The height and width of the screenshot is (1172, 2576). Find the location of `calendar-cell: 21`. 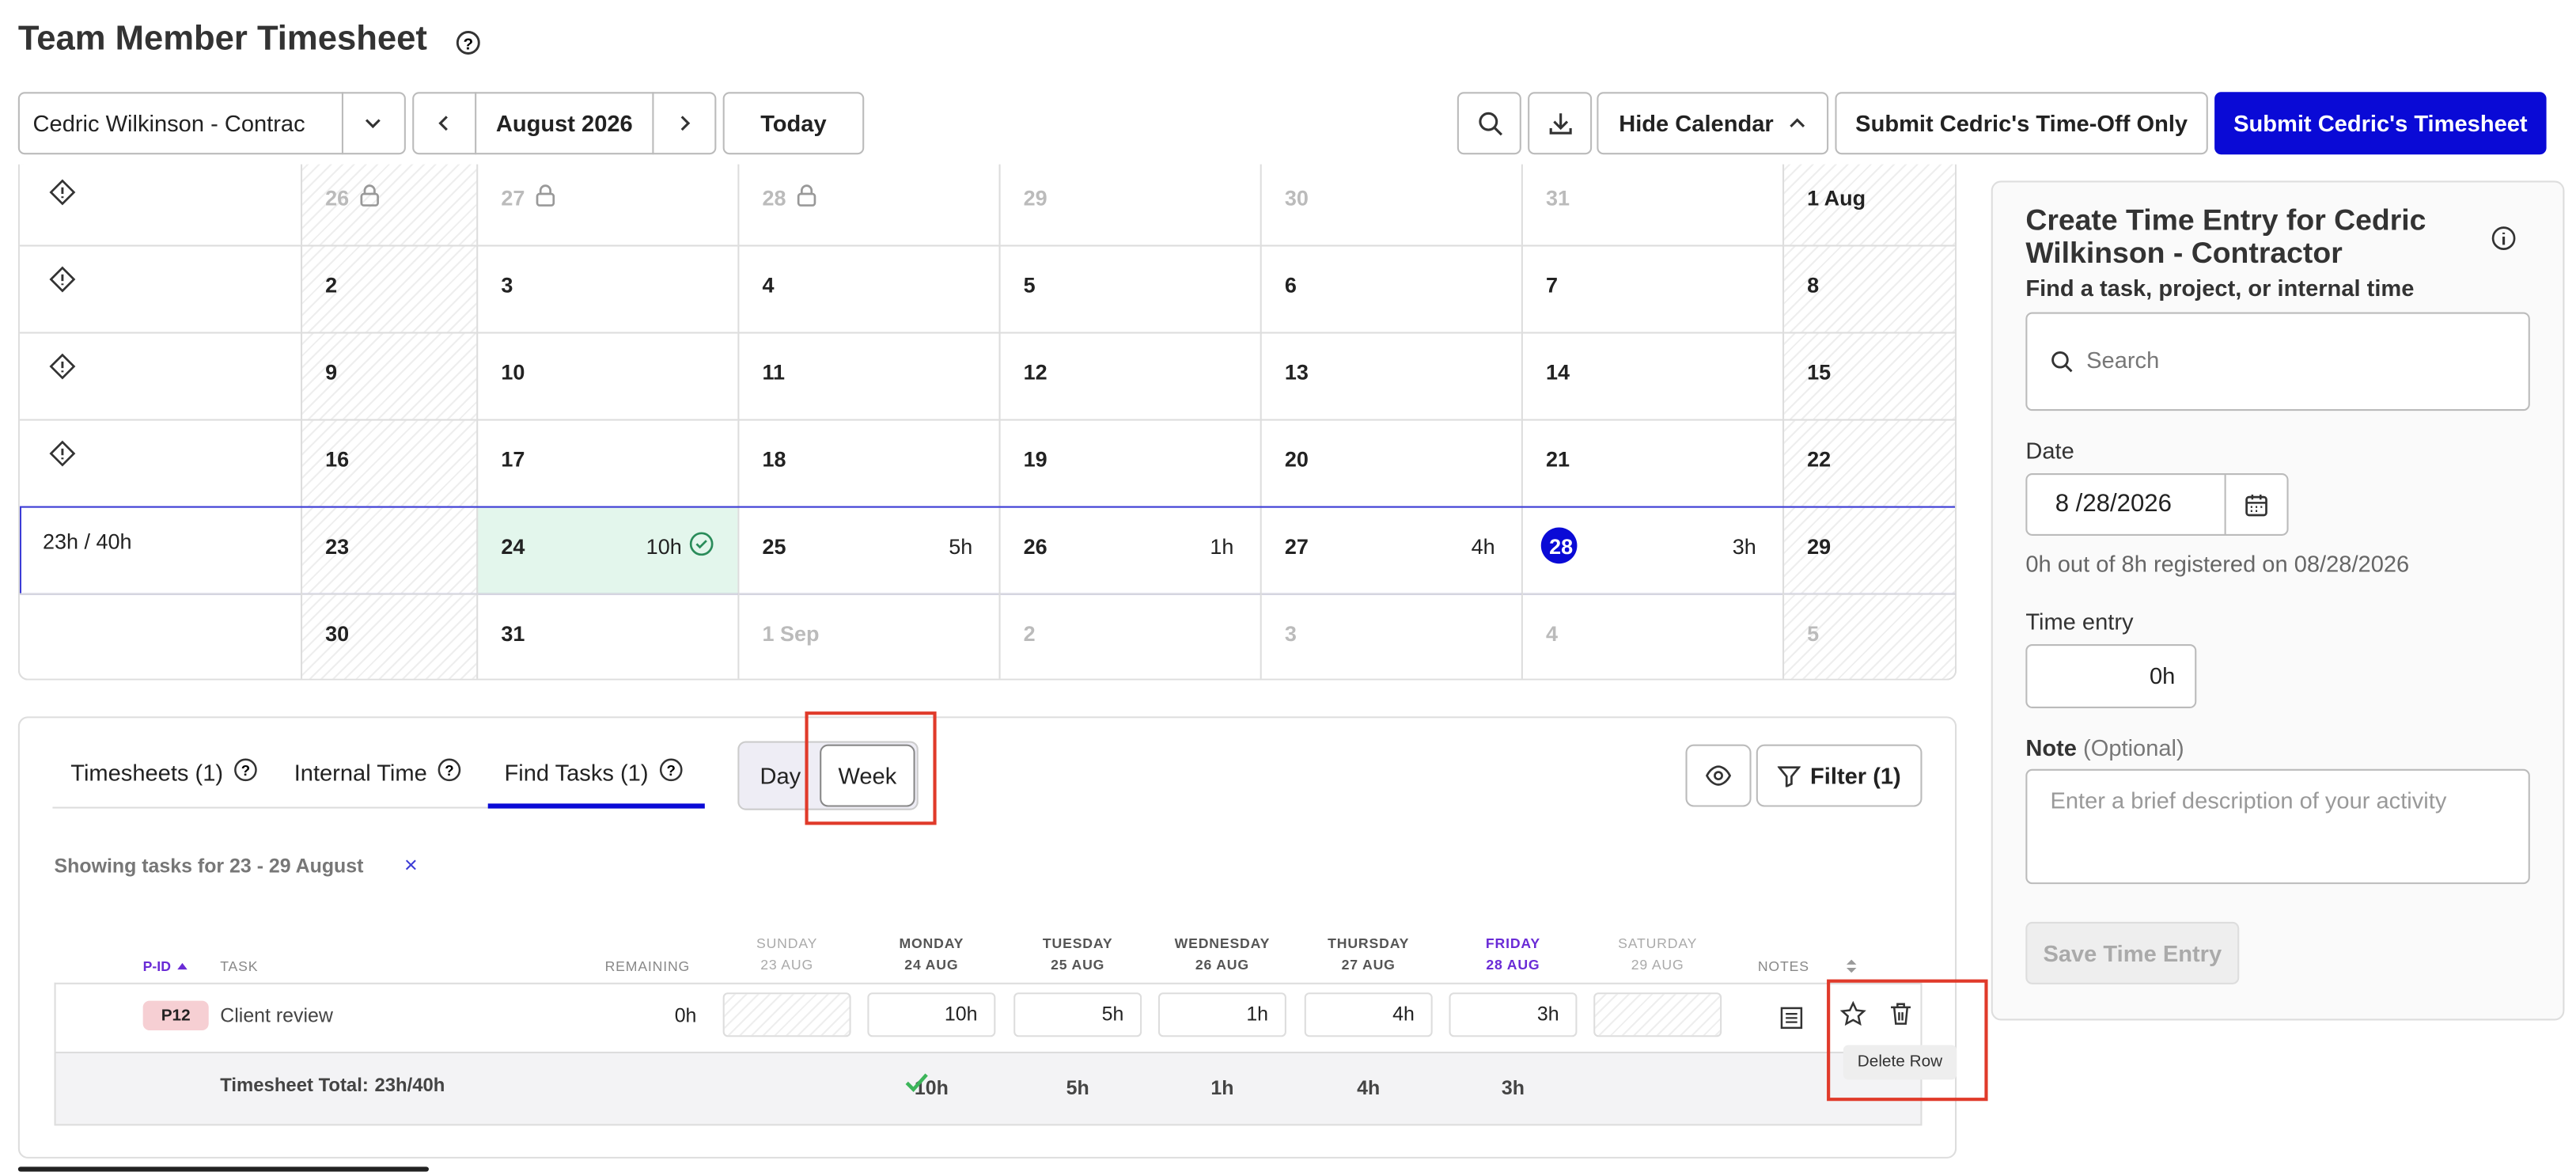

calendar-cell: 21 is located at coordinates (1652, 463).